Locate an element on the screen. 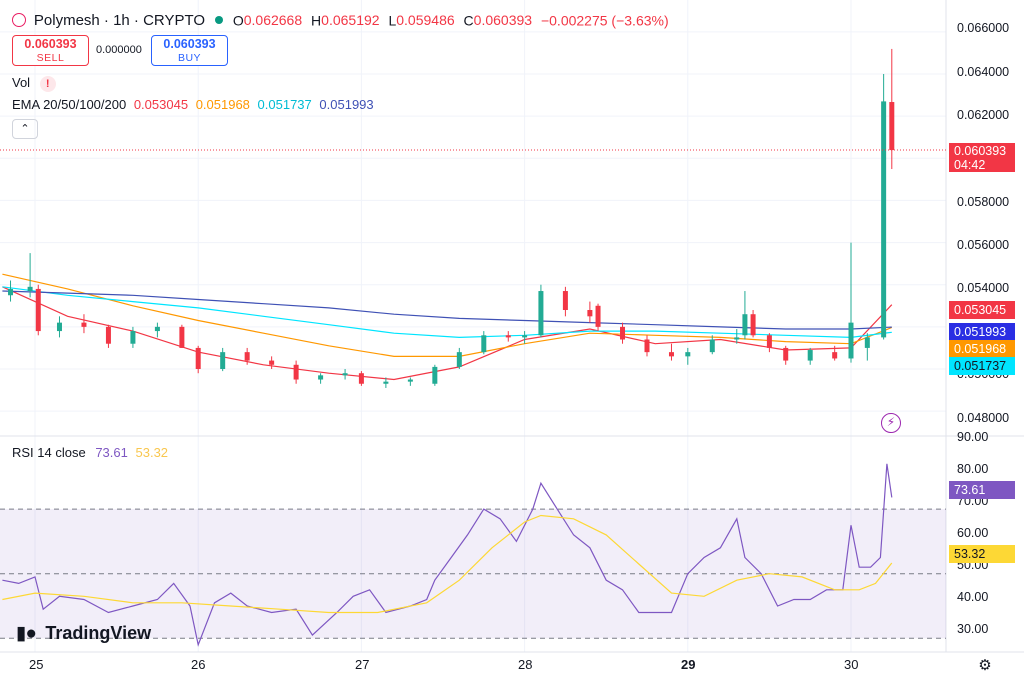 The width and height of the screenshot is (1024, 682). rsi-ma-tag: 53.32 is located at coordinates (982, 554).